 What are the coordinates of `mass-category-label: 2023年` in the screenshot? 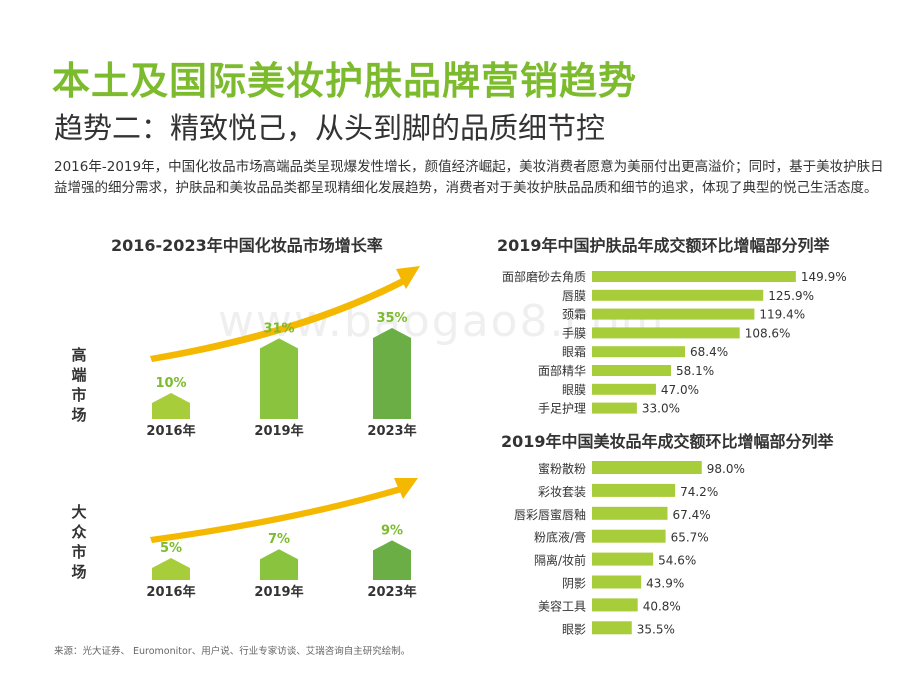 It's located at (391, 592).